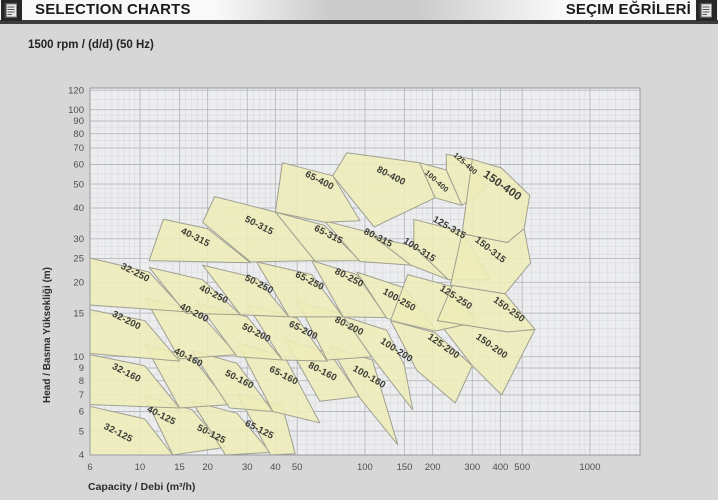  Describe the element at coordinates (628, 9) in the screenshot. I see `page-title-turkish: SEÇIM EĞRİLERİ` at that location.